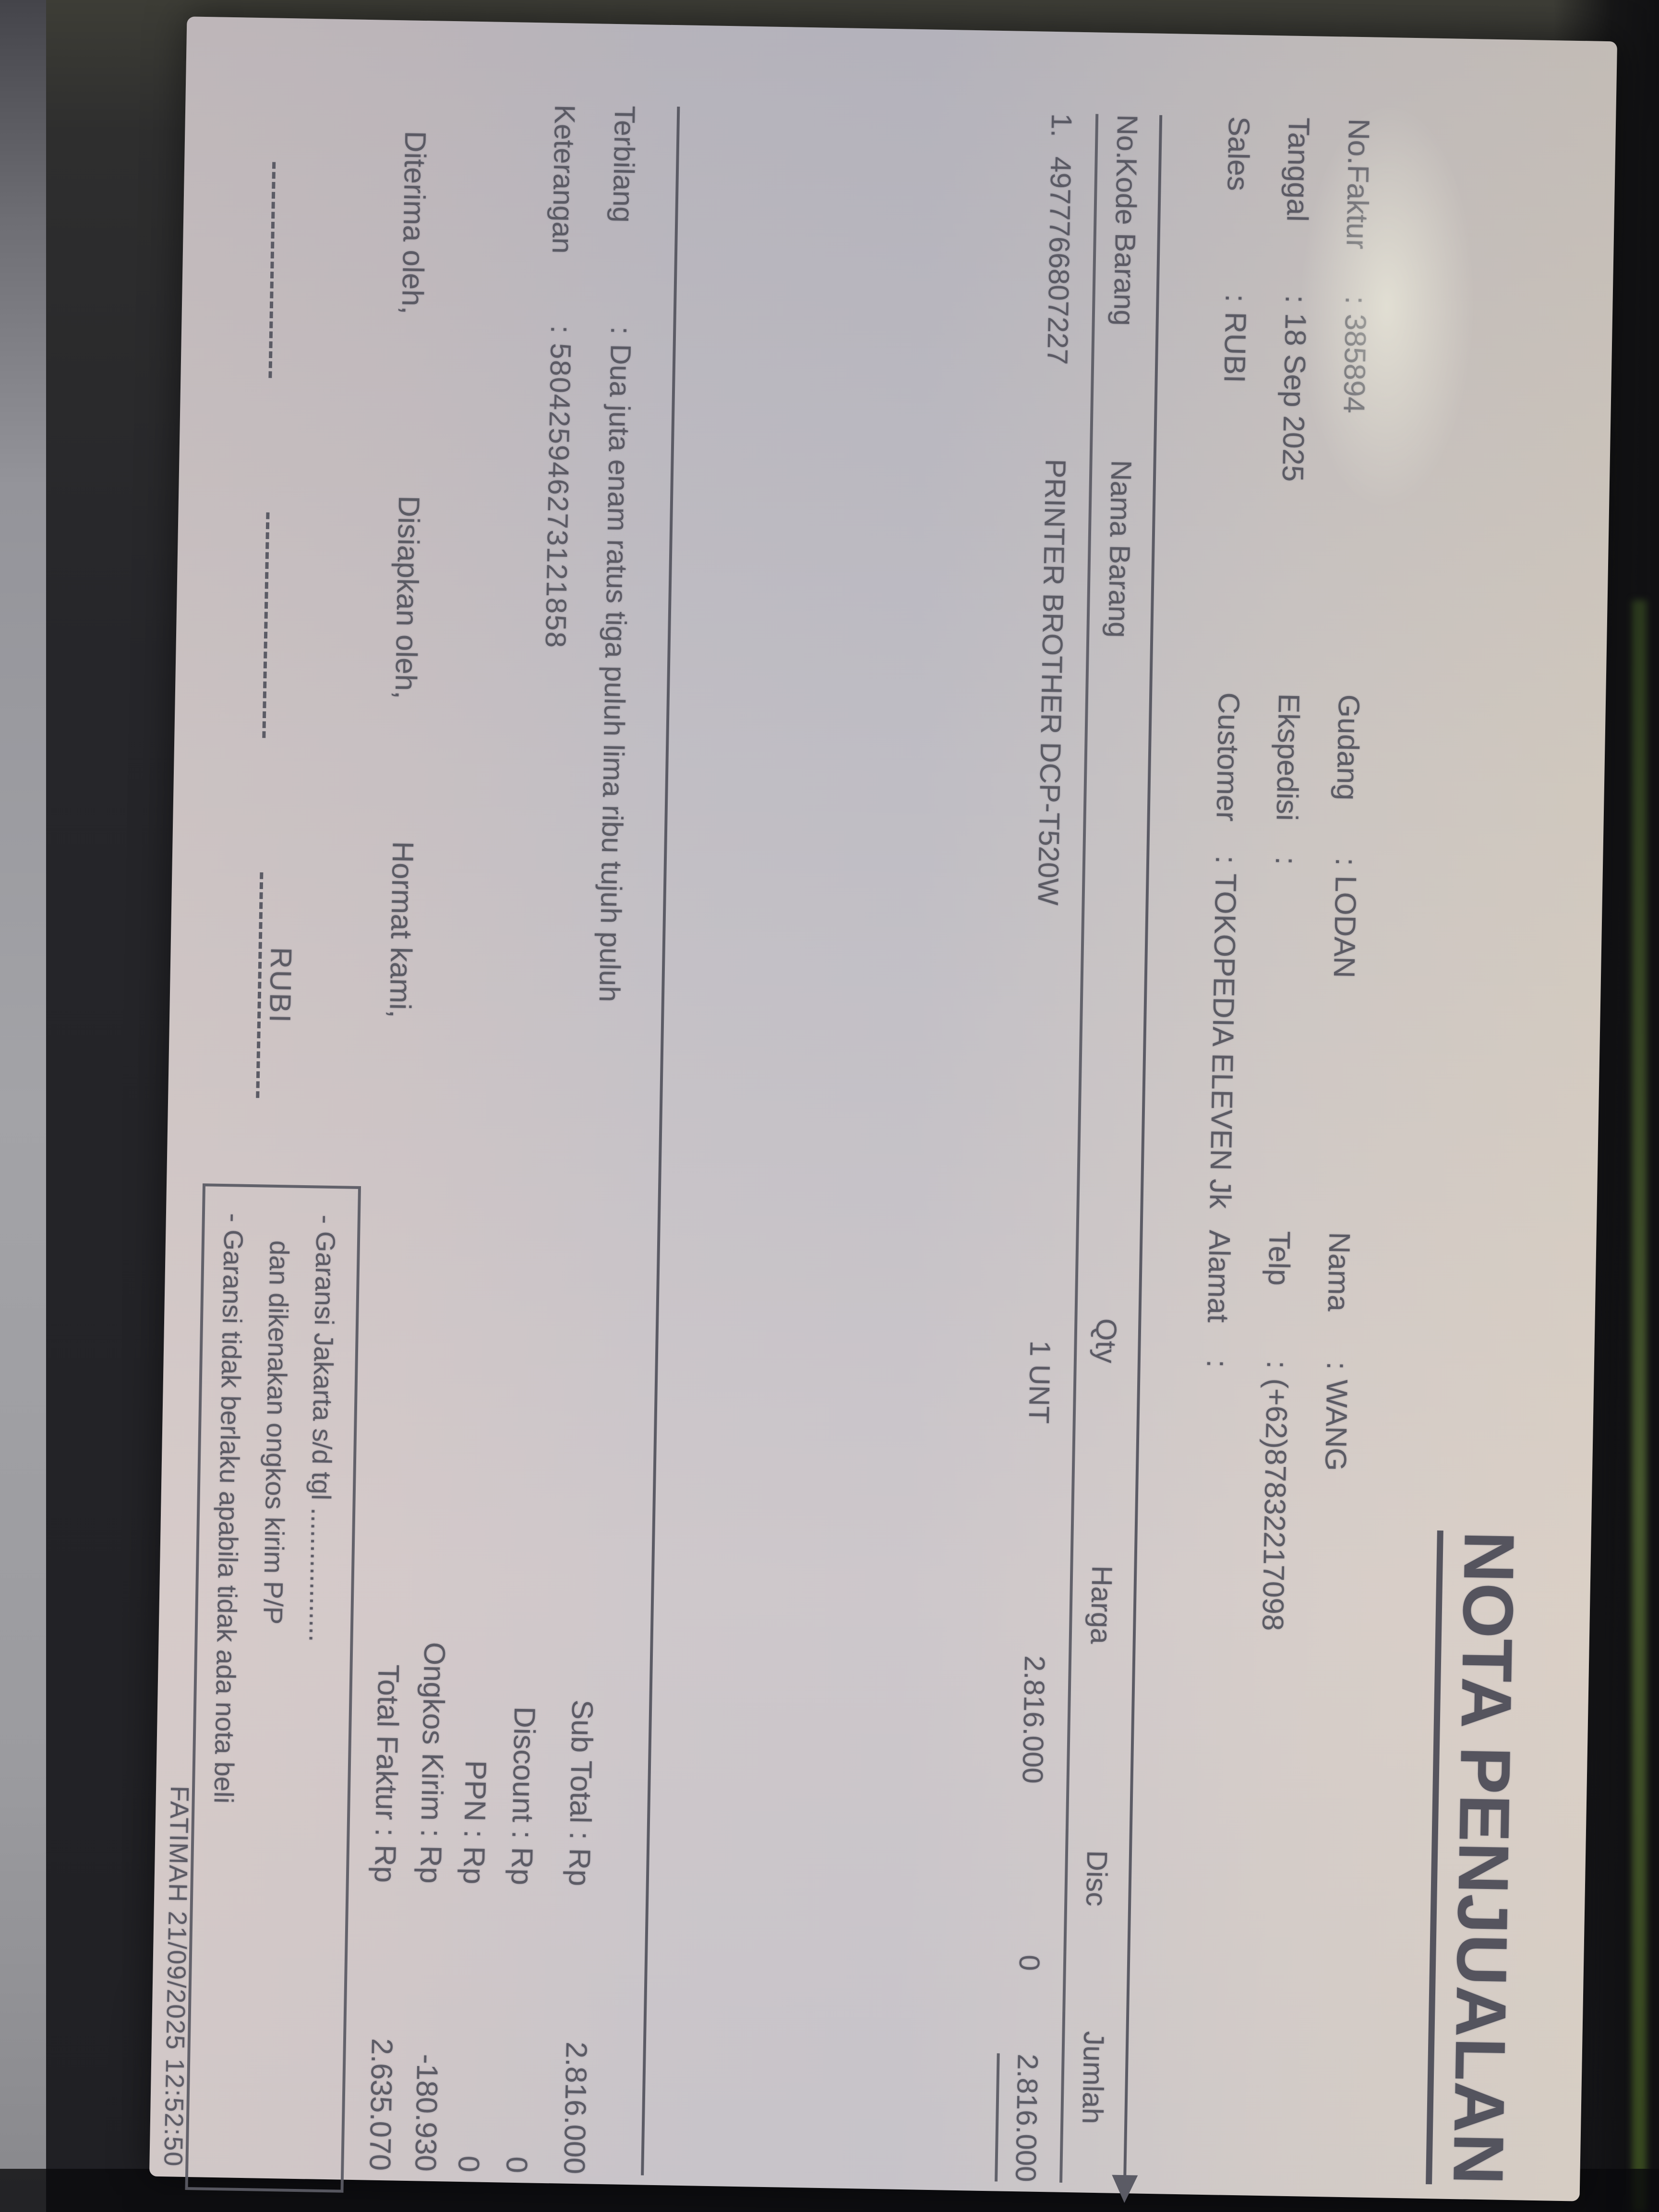 Image resolution: width=1659 pixels, height=2212 pixels. What do you see at coordinates (1348, 747) in the screenshot?
I see `field-label: Gudang` at bounding box center [1348, 747].